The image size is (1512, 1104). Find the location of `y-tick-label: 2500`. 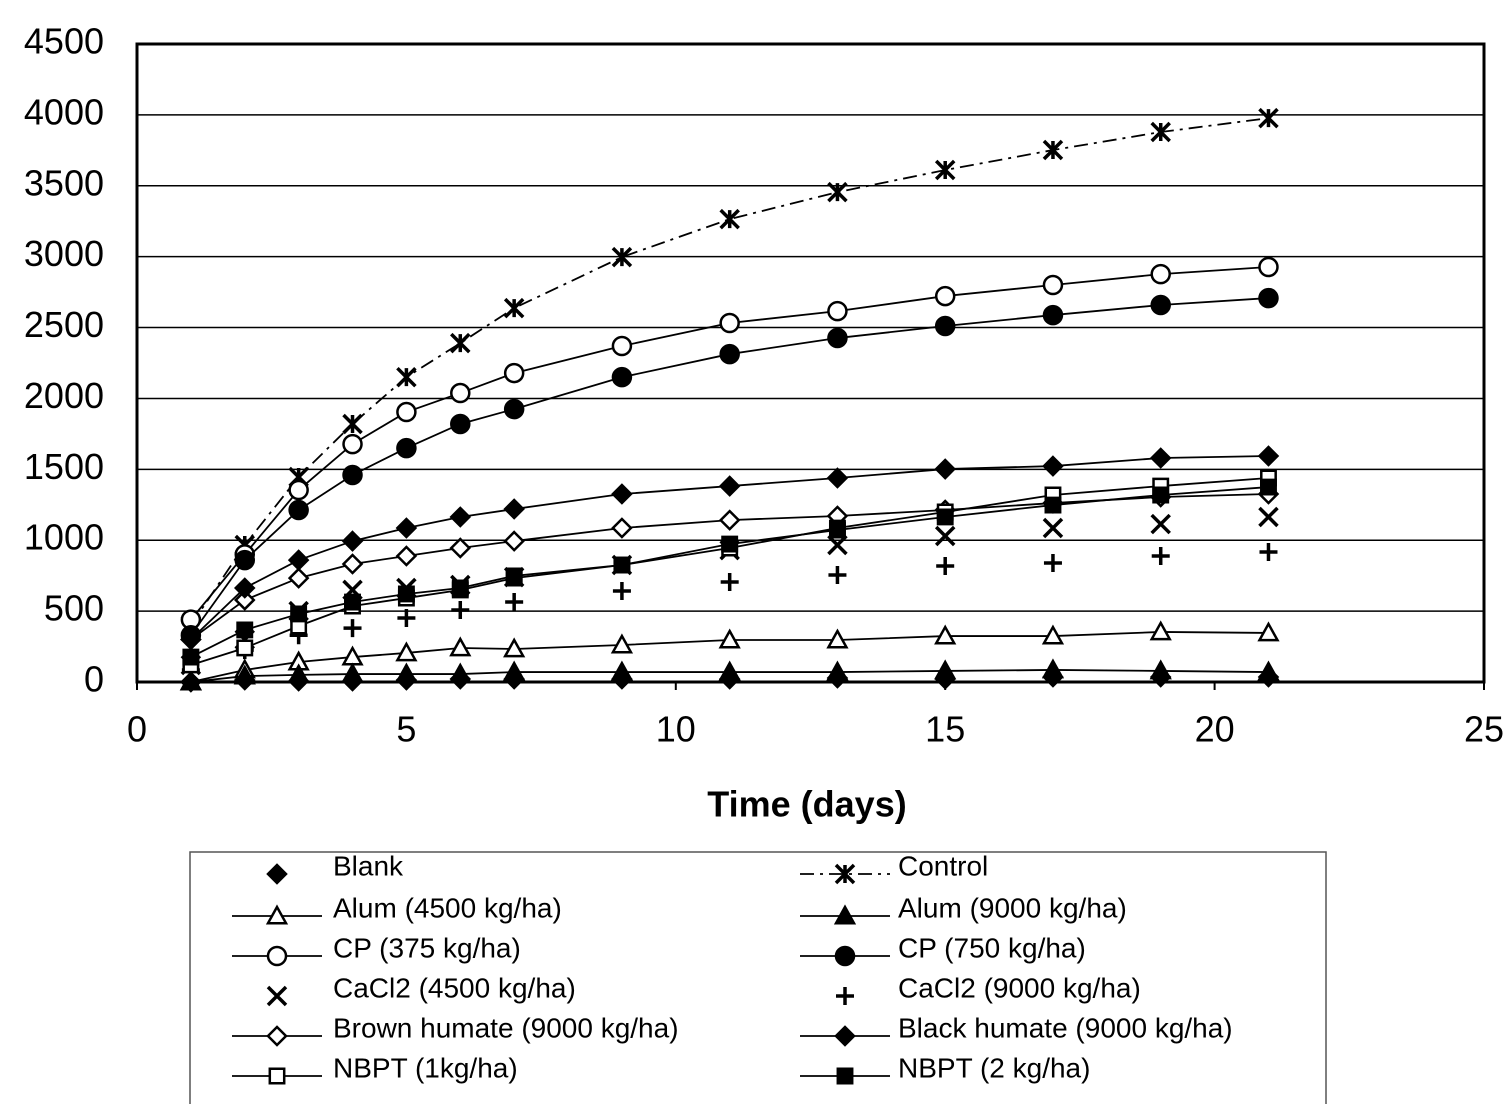

y-tick-label: 2500 is located at coordinates (64, 324).